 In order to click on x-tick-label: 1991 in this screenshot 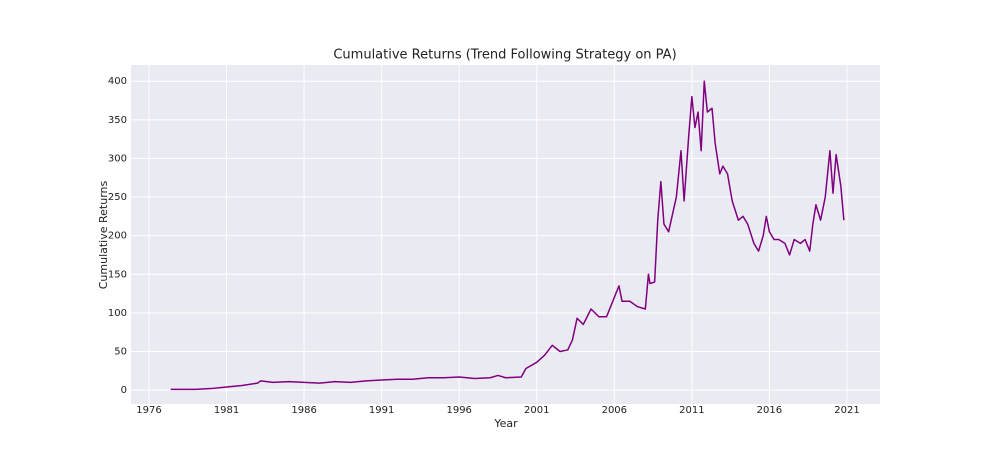, I will do `click(381, 410)`.